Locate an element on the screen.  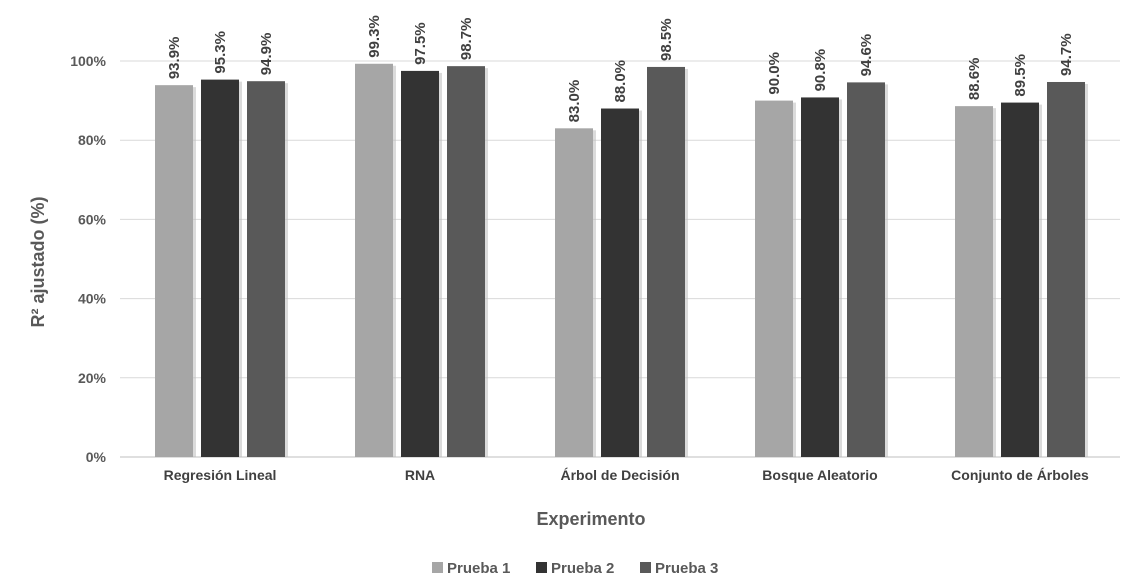
y-tick-label: 100% is located at coordinates (88, 61).